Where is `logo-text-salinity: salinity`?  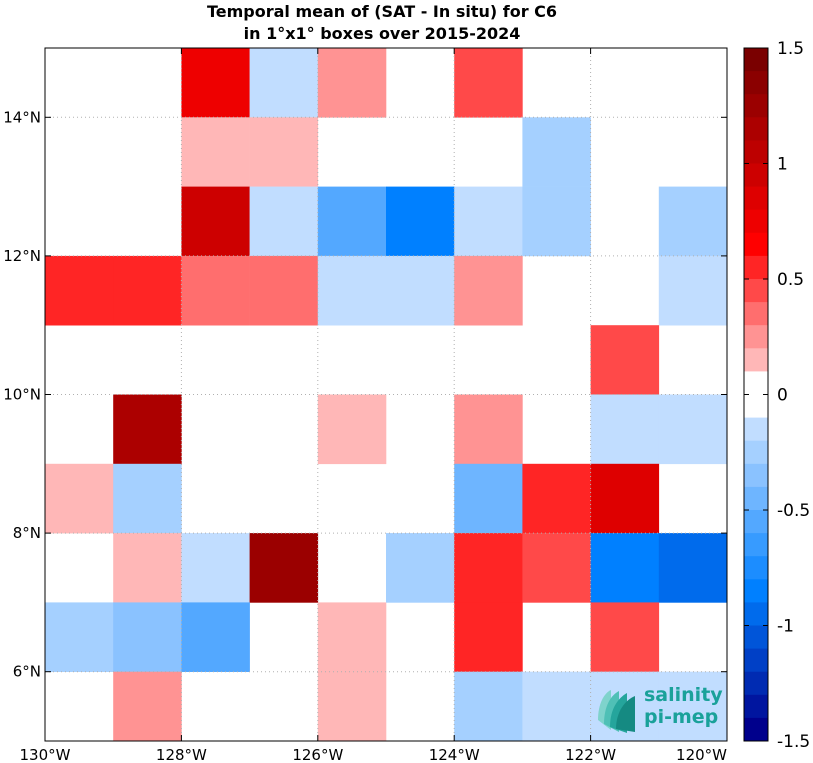 logo-text-salinity: salinity is located at coordinates (683, 695).